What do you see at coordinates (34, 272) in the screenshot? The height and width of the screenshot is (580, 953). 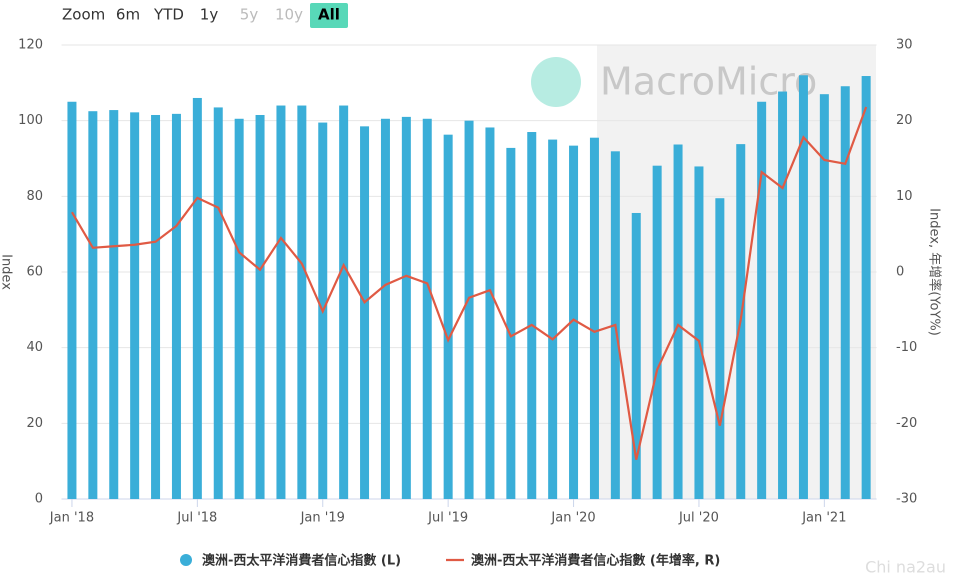 I see `y-tick-label: 60` at bounding box center [34, 272].